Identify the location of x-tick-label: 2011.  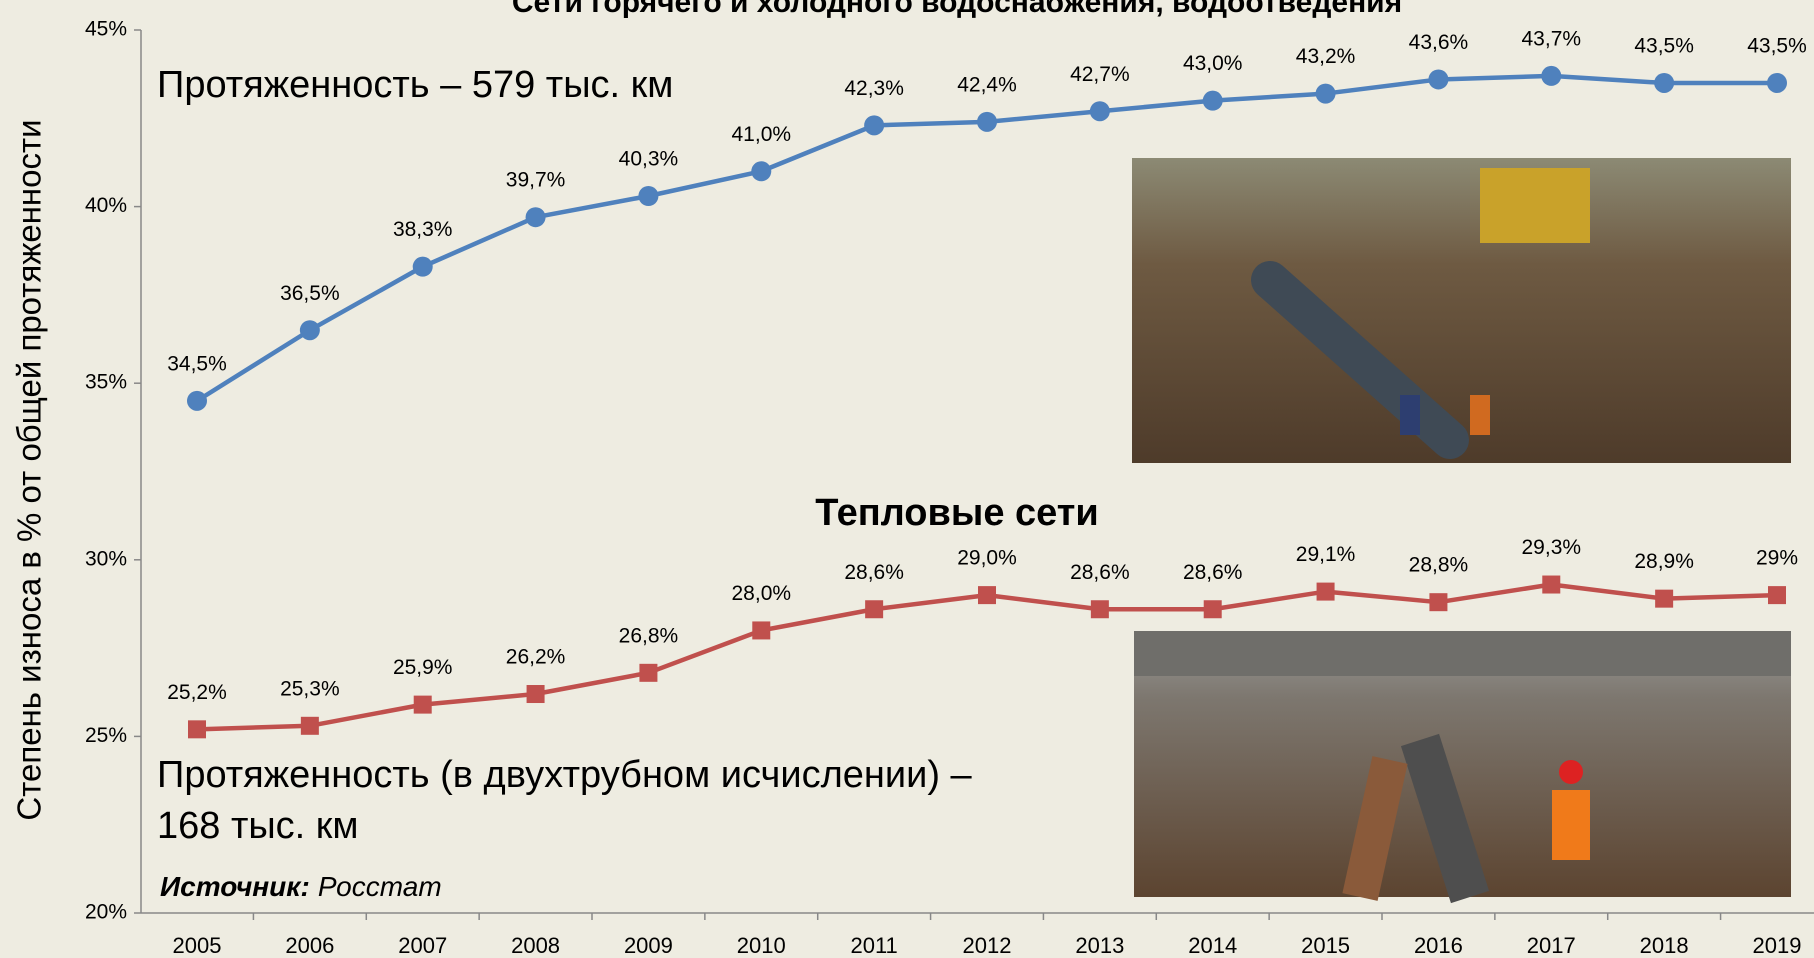
(873, 945).